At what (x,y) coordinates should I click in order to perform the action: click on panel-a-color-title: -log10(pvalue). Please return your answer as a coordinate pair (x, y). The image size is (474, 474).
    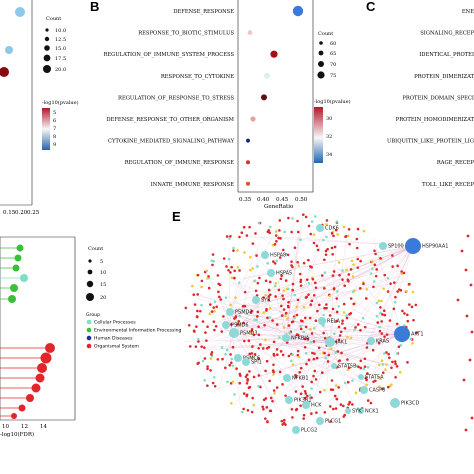
    Looking at the image, I should click on (60, 102).